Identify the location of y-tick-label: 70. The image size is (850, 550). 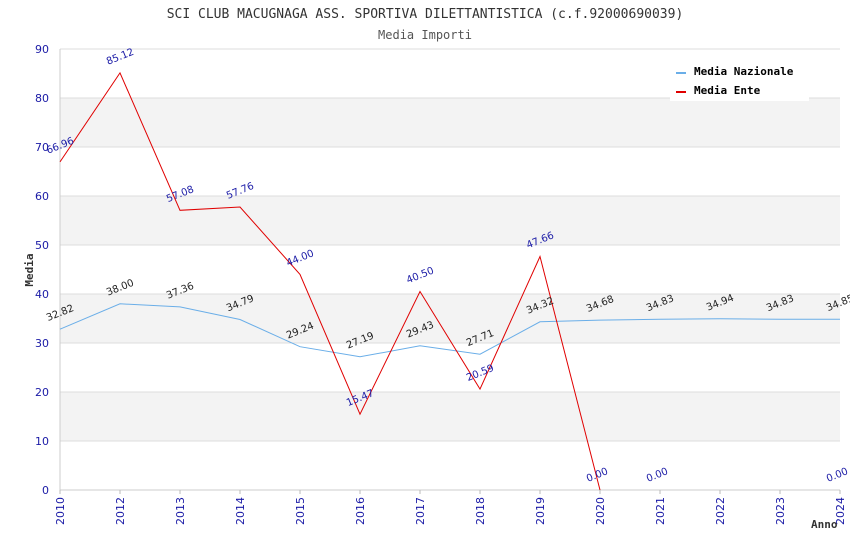
(42, 147).